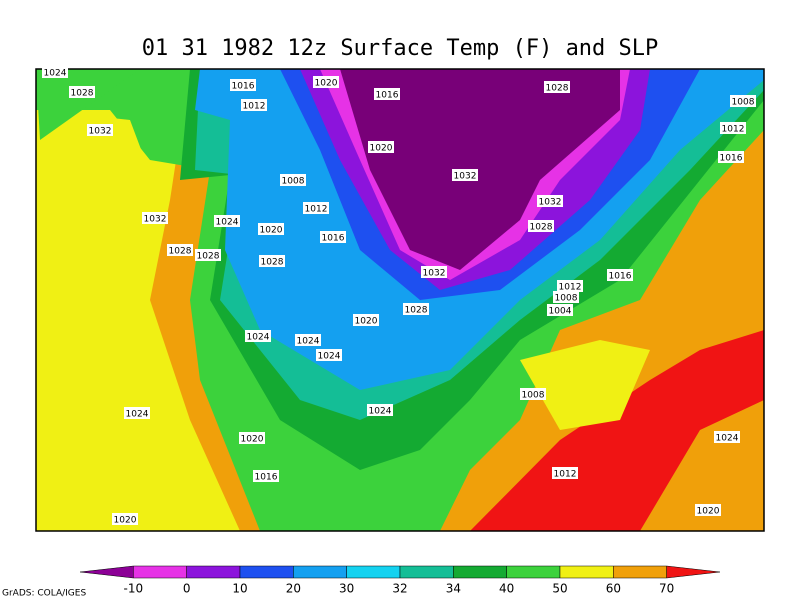  What do you see at coordinates (44, 594) in the screenshot?
I see `footer: GrADS: COLA/IGES` at bounding box center [44, 594].